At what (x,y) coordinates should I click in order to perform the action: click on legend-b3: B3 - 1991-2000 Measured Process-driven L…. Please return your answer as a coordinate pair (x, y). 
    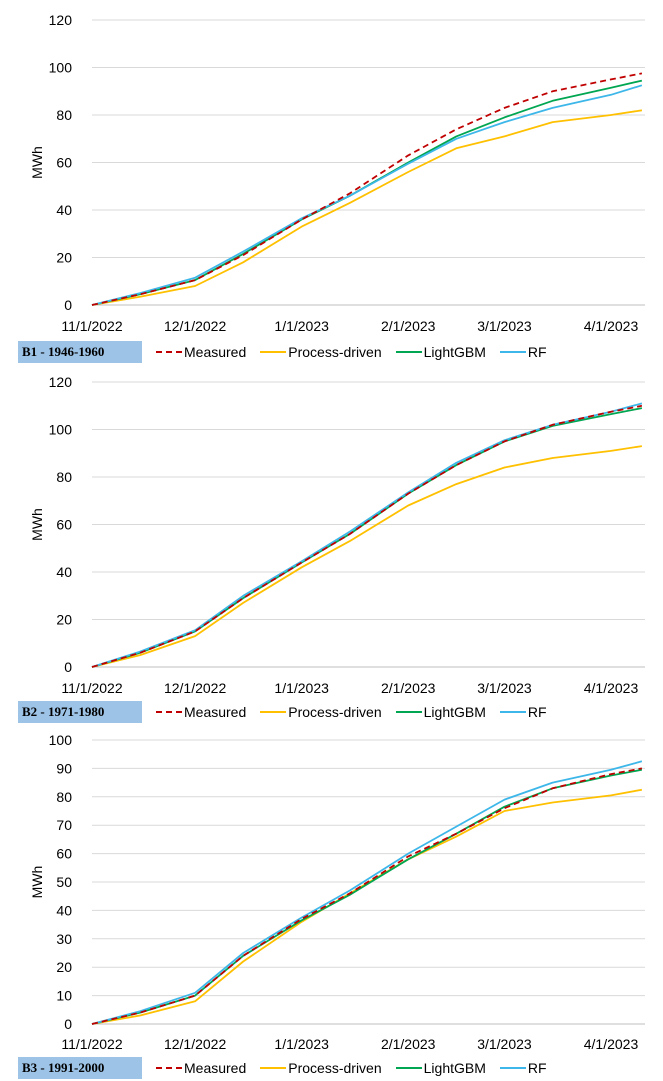
    Looking at the image, I should click on (282, 1068).